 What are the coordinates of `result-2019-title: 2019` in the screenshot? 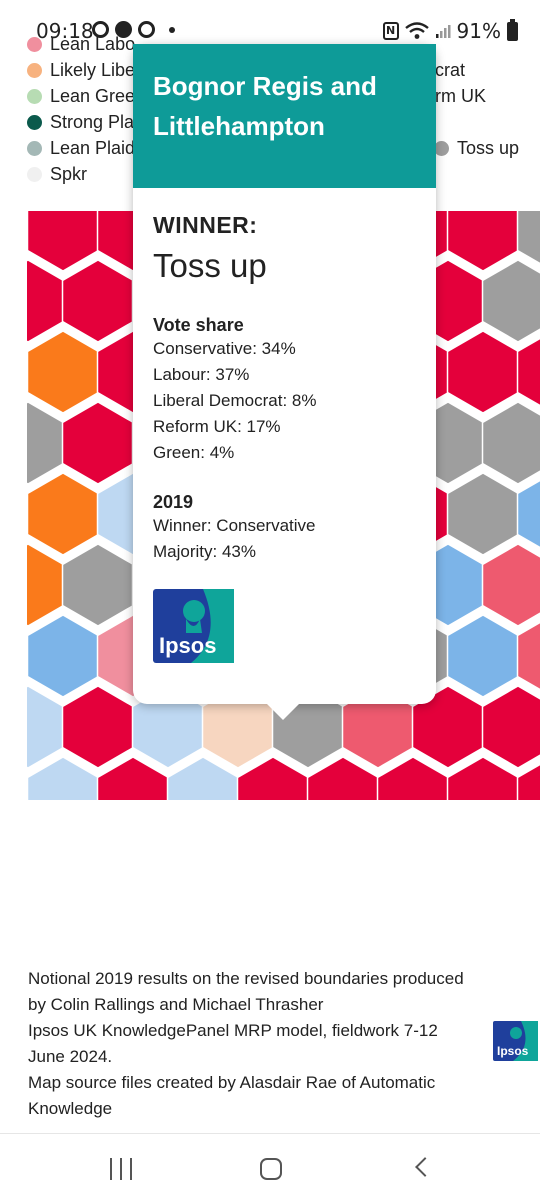 It's located at (173, 502).